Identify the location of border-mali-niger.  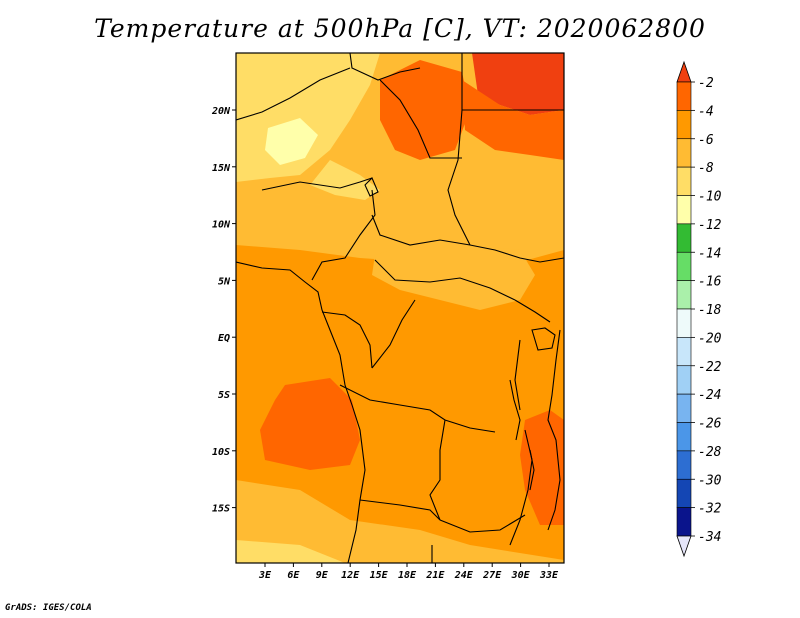
(293, 94).